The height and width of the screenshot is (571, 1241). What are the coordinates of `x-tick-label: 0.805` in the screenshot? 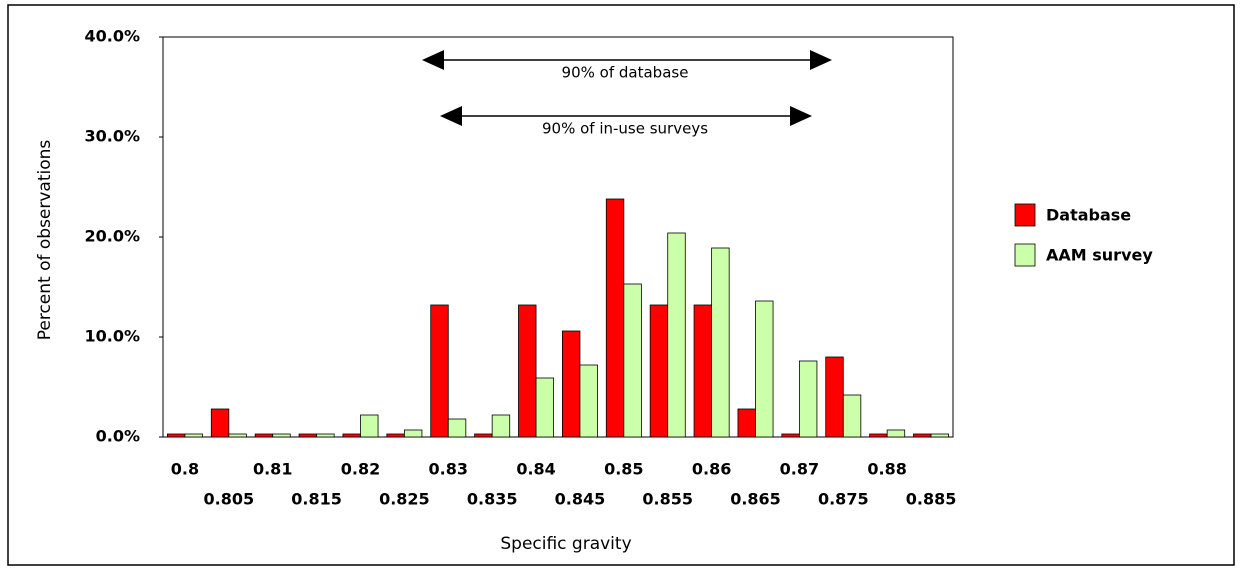 It's located at (229, 499).